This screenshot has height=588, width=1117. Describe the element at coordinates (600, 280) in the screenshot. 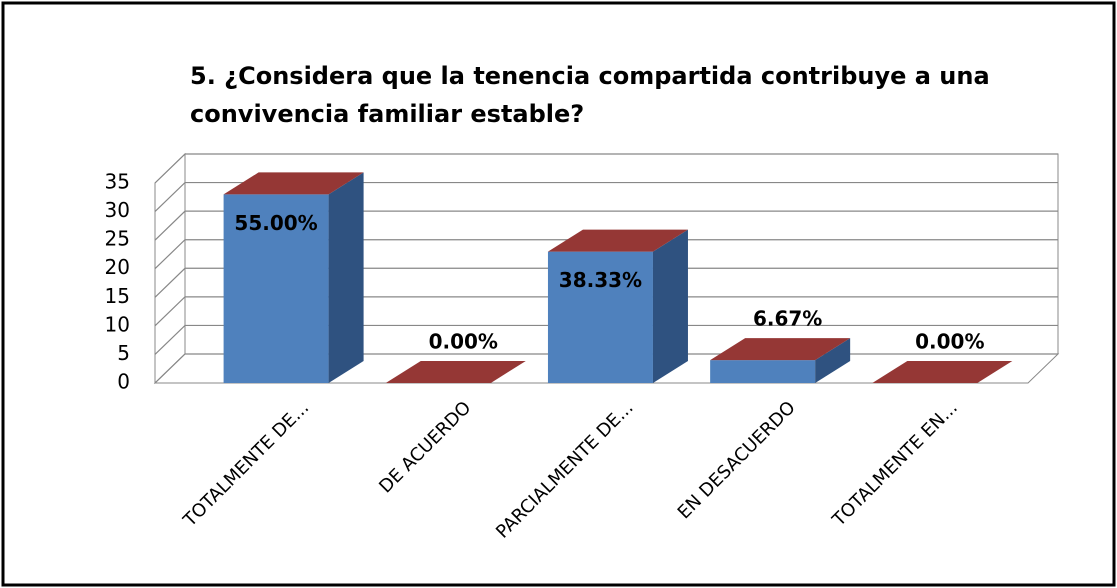

I see `value-label: 38.33%` at that location.